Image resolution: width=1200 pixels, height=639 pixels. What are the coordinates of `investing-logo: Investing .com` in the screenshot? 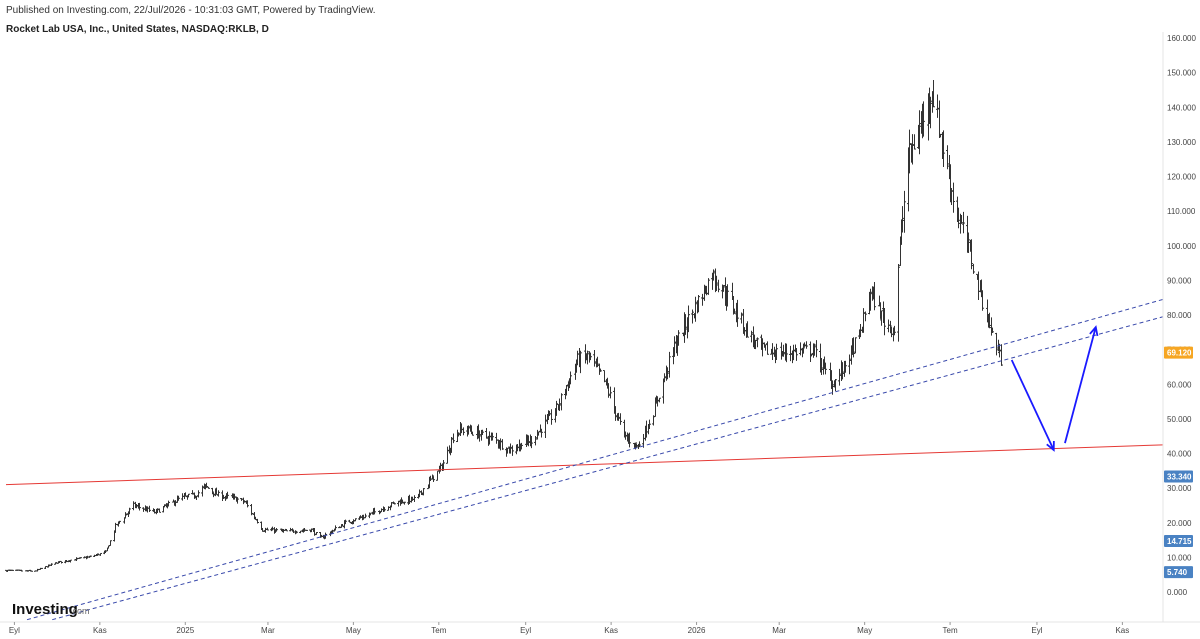 It's located at (51, 609).